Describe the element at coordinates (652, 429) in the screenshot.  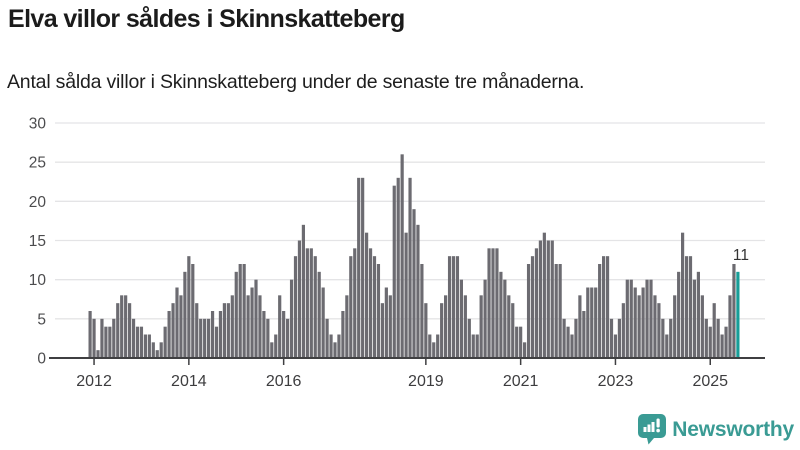
I see `newsworthy-logo-icon` at that location.